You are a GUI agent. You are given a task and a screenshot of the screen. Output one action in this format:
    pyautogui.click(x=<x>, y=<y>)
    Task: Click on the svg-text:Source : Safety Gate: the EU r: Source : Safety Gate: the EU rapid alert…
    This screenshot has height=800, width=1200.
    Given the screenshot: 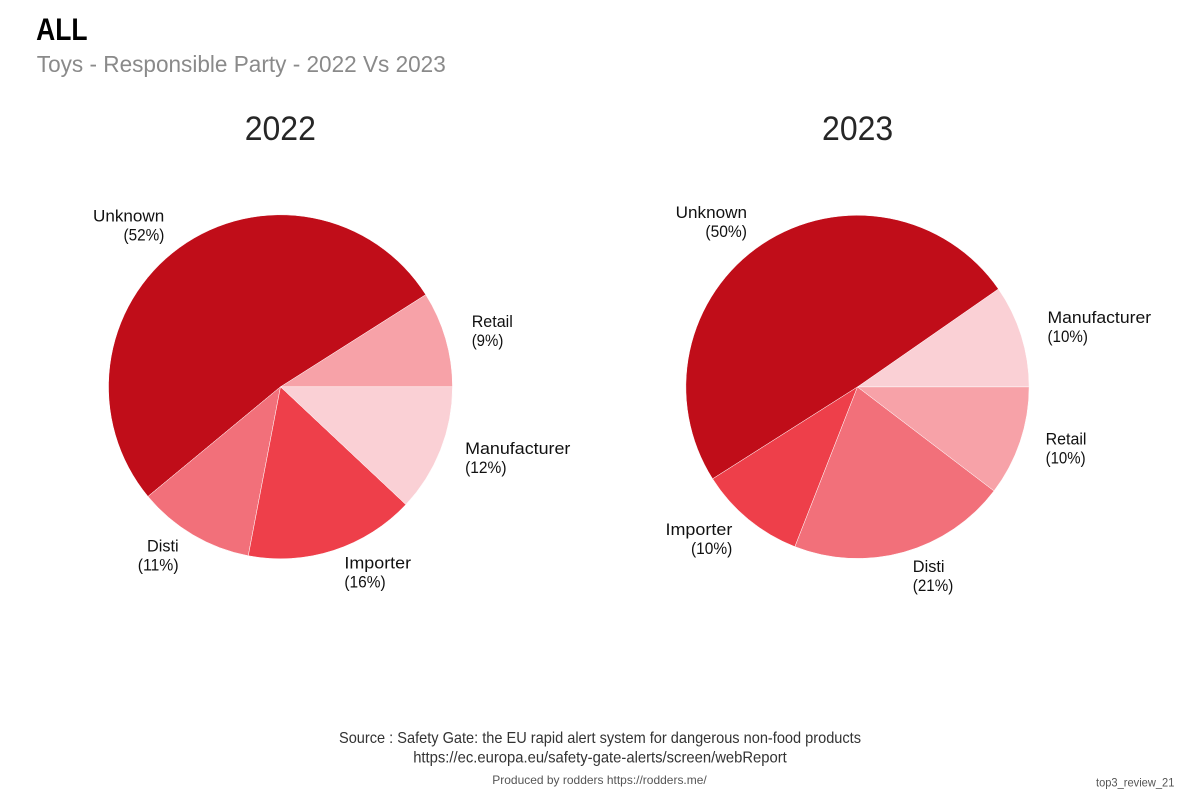 What is the action you would take?
    pyautogui.click(x=600, y=738)
    